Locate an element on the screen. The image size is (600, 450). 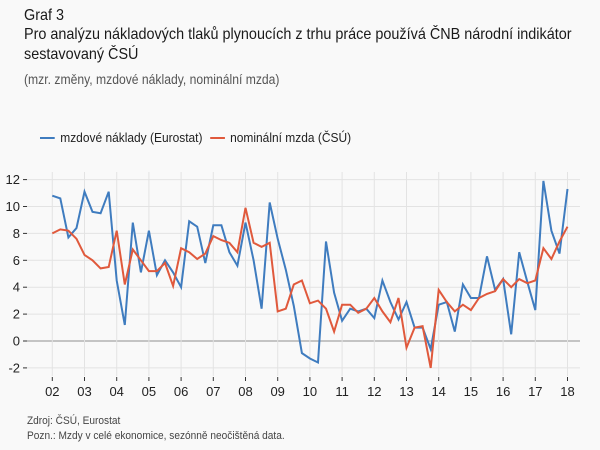
x-tick-label: 12 is located at coordinates (374, 391).